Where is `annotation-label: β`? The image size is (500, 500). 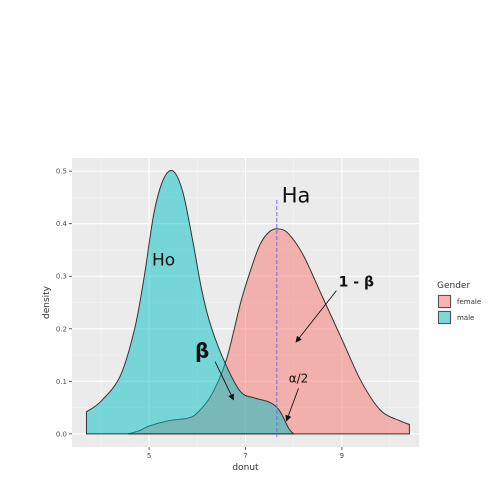
annotation-label: β is located at coordinates (202, 351).